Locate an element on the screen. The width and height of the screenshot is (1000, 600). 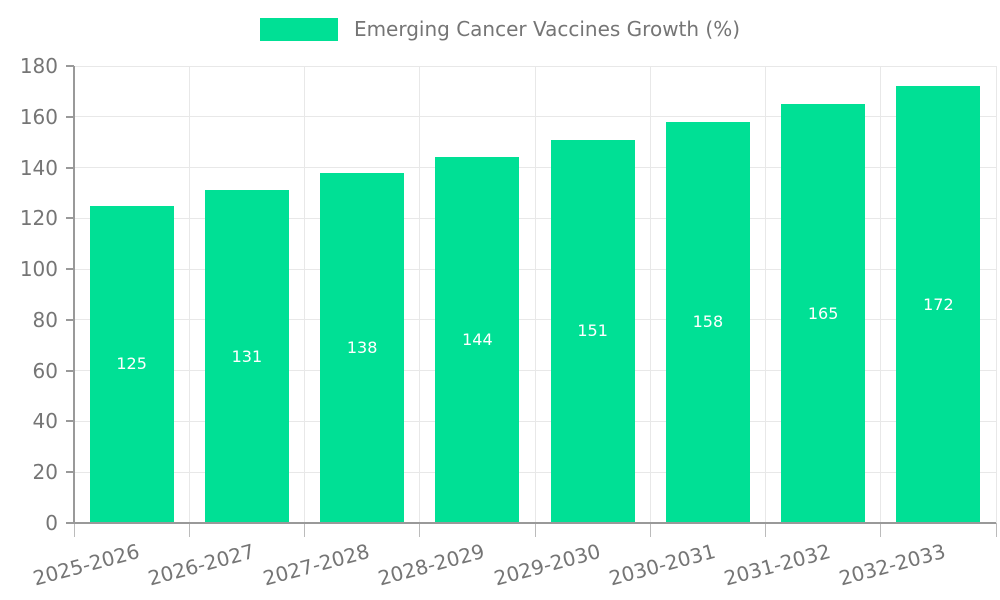
bar-value-label: 165 is located at coordinates (823, 313).